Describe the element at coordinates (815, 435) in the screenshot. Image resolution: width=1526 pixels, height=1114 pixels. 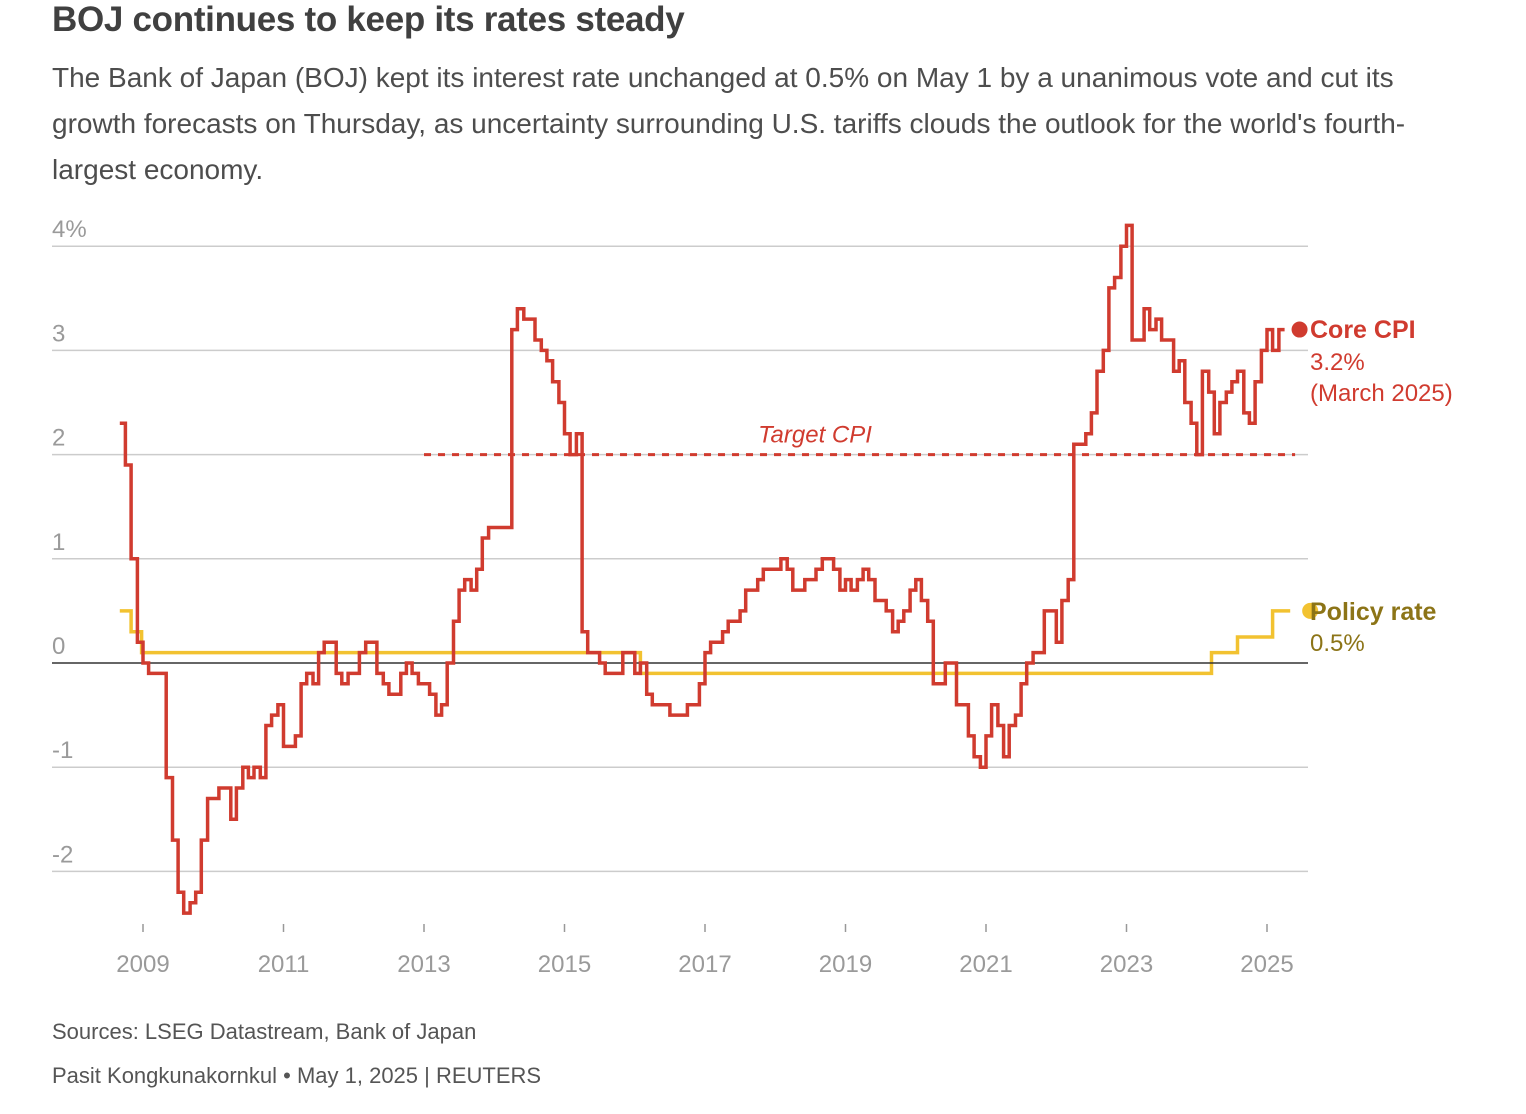
I see `target-cpi-label: Target CPI` at that location.